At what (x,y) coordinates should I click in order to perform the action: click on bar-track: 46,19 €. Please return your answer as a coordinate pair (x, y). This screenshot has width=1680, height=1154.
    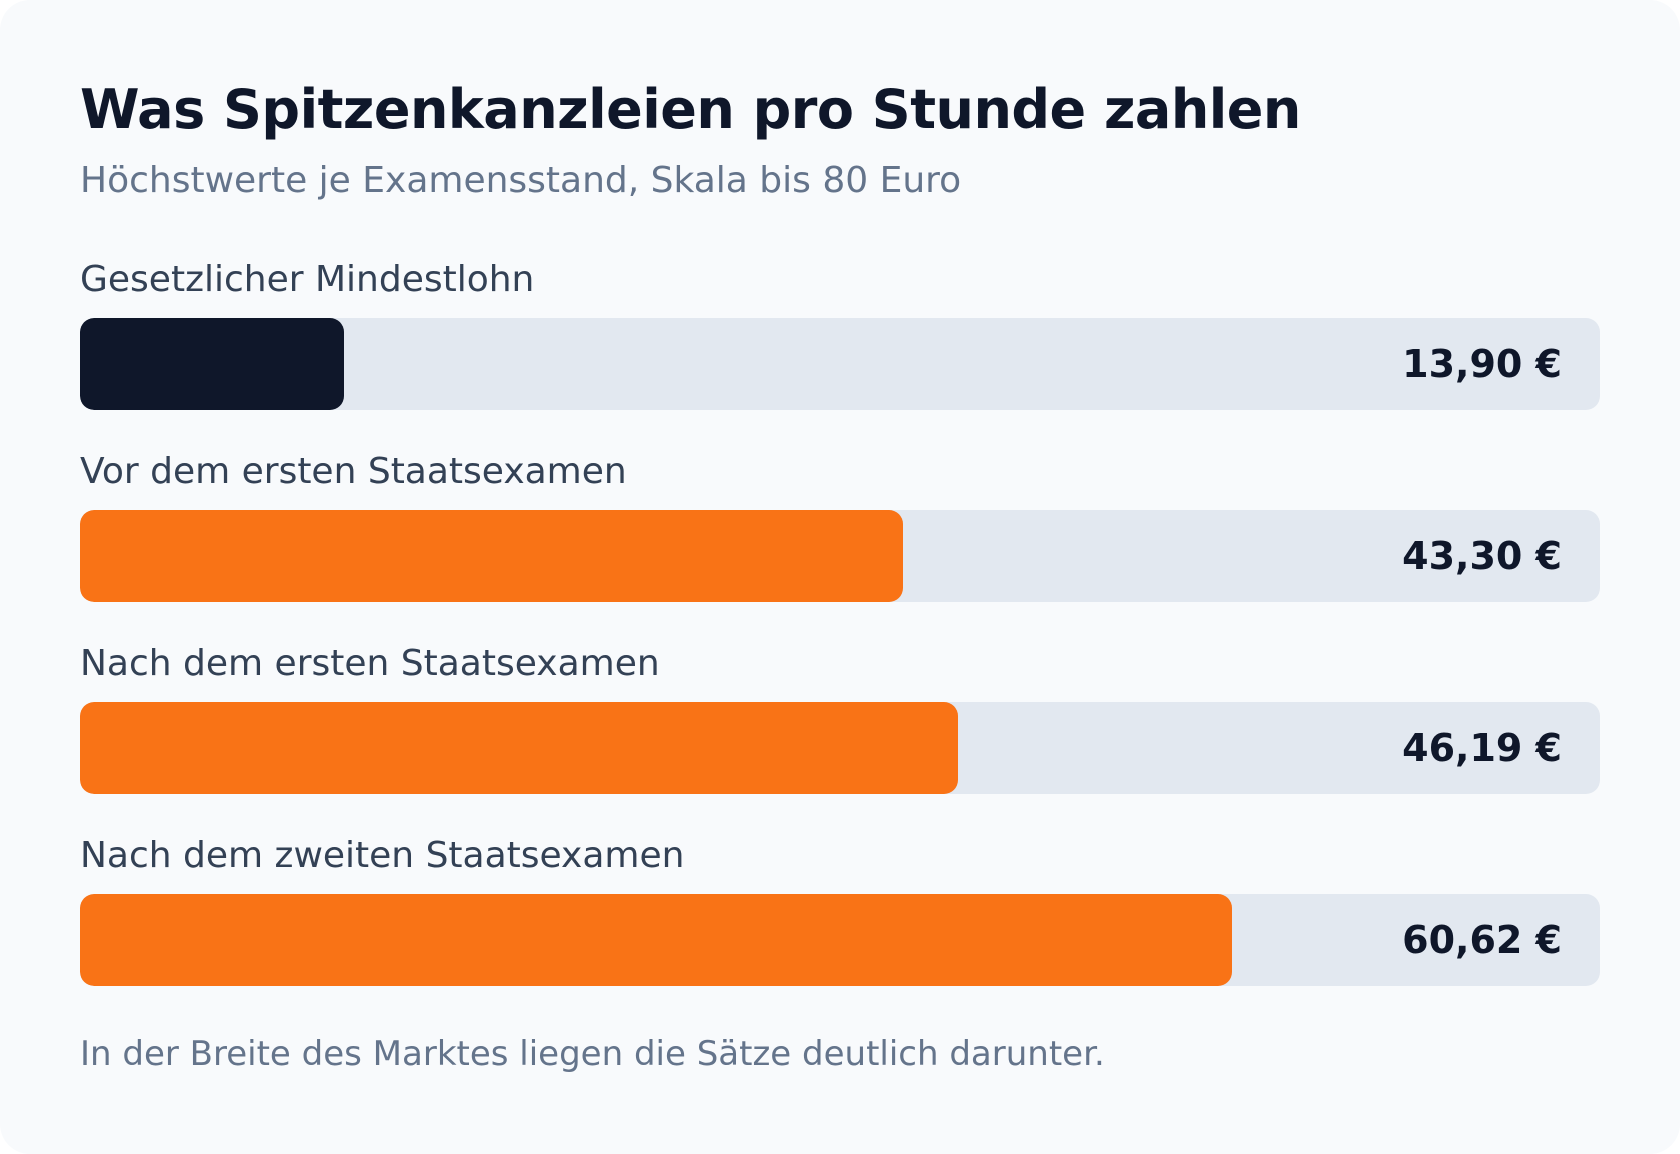
    Looking at the image, I should click on (840, 748).